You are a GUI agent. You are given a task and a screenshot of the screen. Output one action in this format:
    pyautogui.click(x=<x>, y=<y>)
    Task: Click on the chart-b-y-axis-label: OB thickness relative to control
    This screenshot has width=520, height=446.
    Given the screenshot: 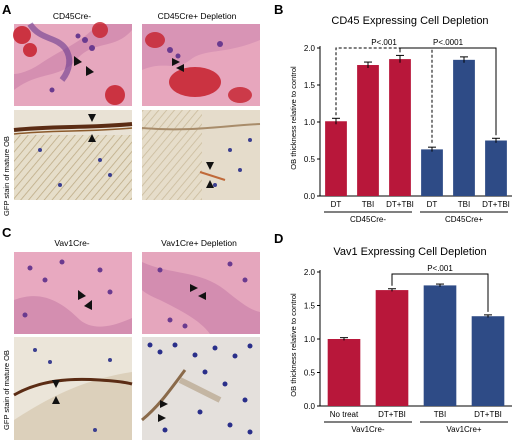 What is the action you would take?
    pyautogui.click(x=293, y=118)
    